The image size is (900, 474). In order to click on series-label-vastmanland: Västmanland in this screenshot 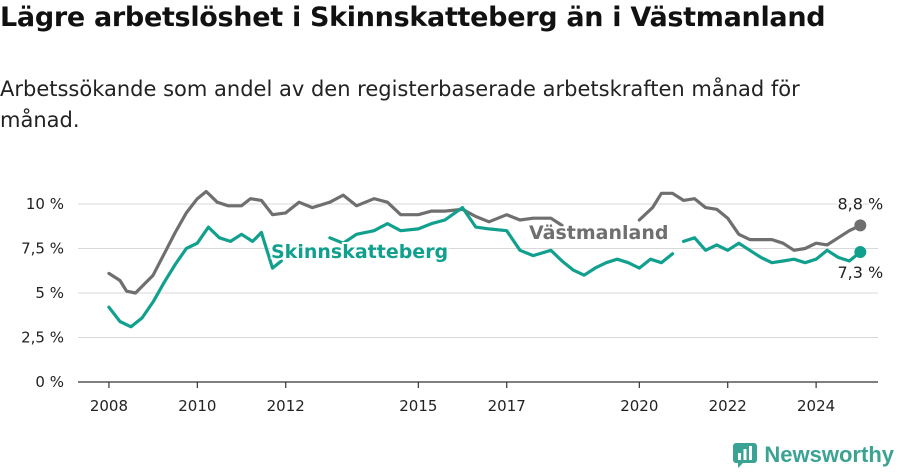, I will do `click(599, 233)`.